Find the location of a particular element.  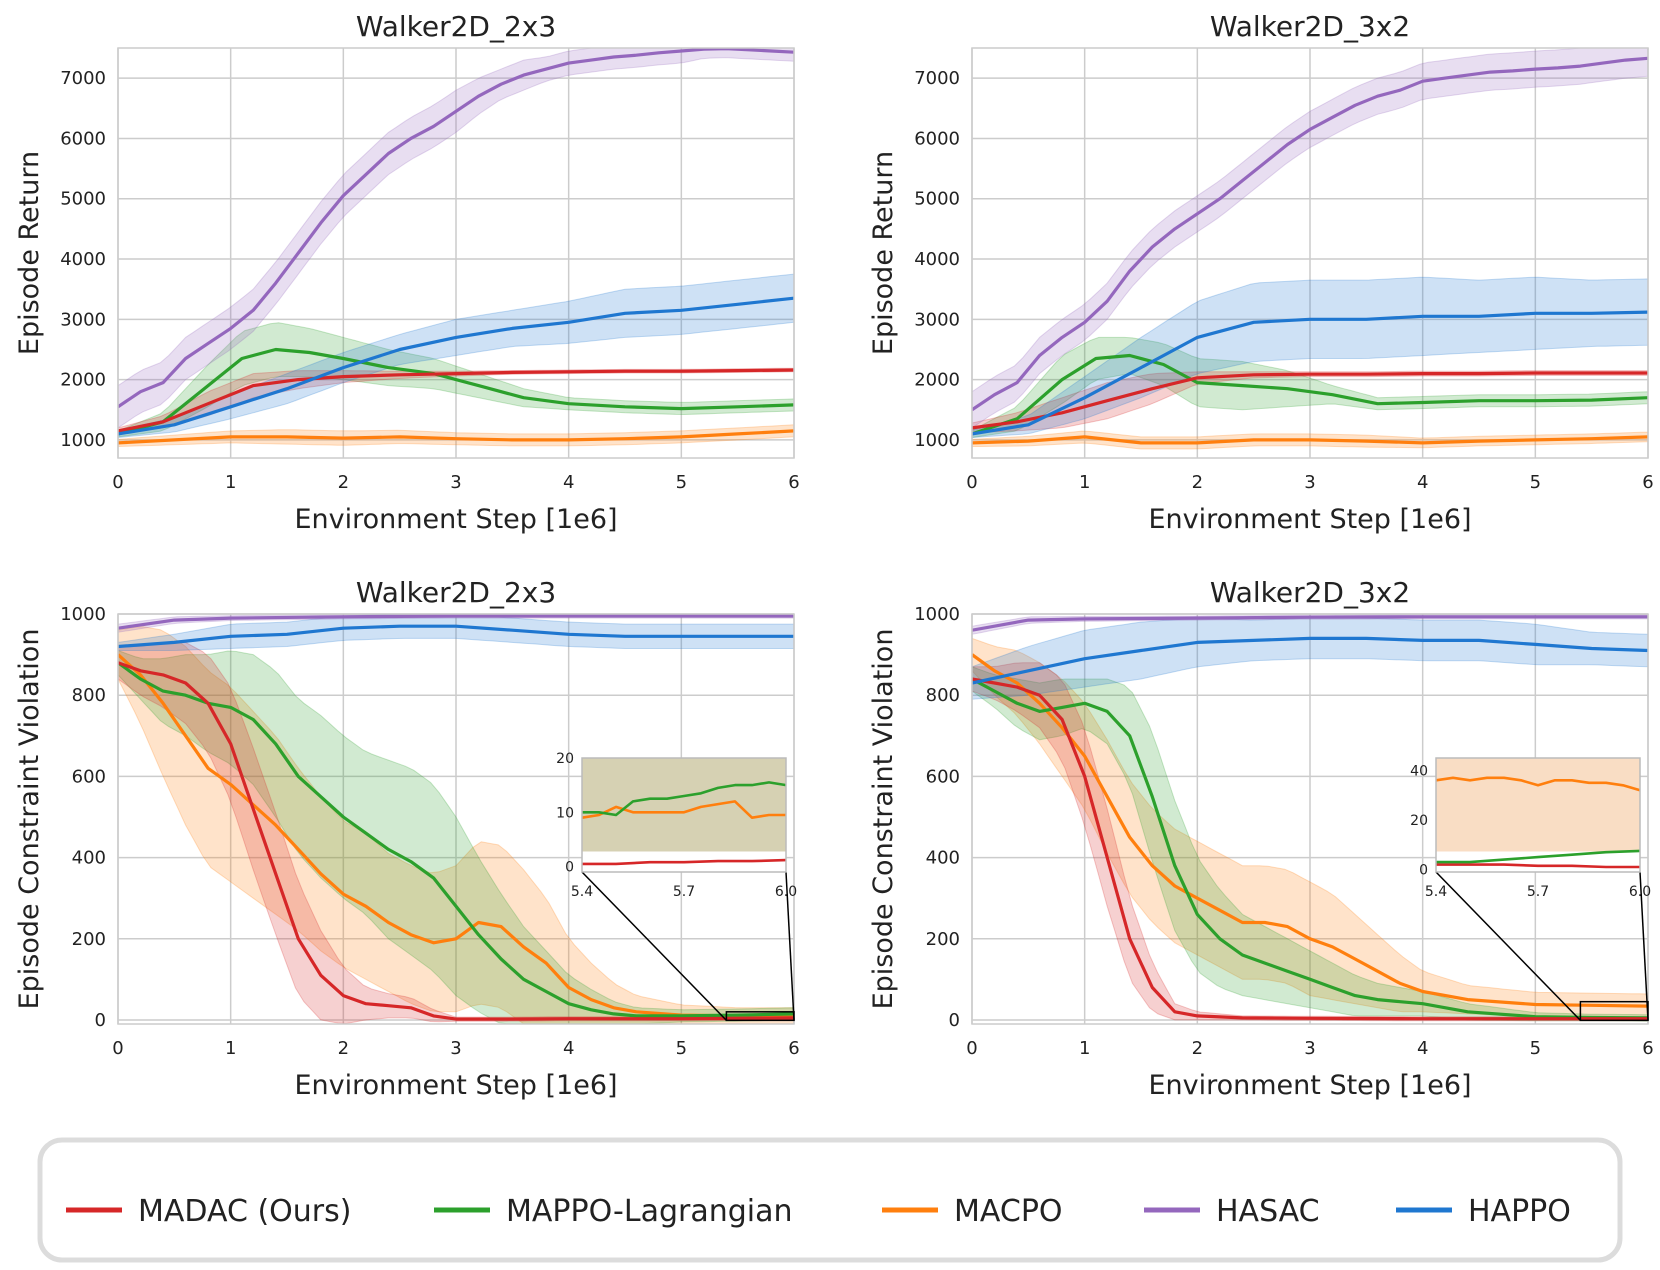

band-happo is located at coordinates (456, 356).